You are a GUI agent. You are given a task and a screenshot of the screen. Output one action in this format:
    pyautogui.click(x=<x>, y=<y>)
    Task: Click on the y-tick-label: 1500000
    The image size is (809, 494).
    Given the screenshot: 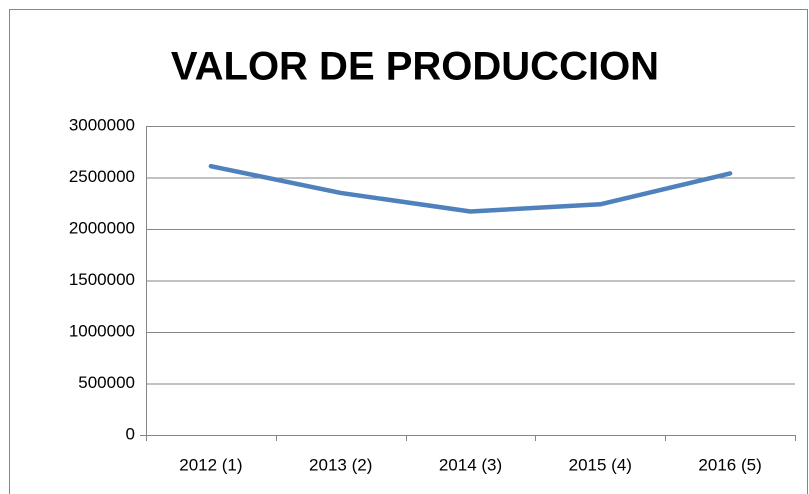 What is the action you would take?
    pyautogui.click(x=102, y=279)
    